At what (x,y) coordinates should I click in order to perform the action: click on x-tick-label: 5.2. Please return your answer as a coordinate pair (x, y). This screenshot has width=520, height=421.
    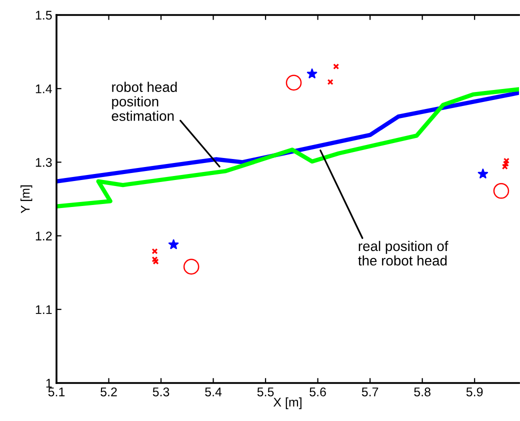
    Looking at the image, I should click on (108, 391).